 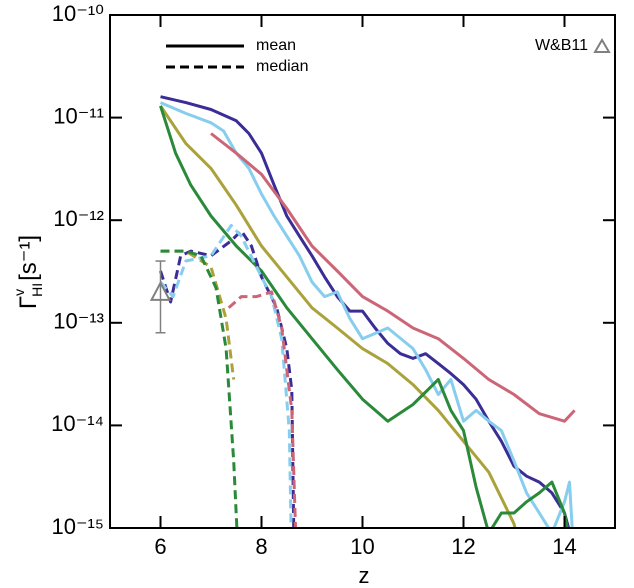 I want to click on y-label-symbol: Γ, so click(x=28, y=302).